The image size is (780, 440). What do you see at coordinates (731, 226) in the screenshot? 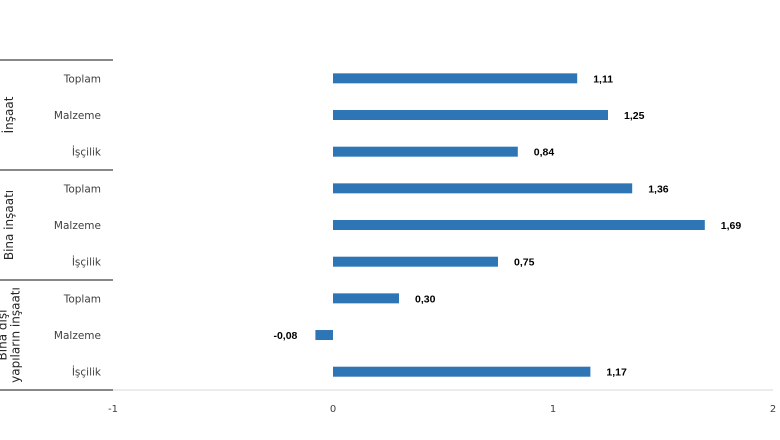
I see `data-label: 1,69` at bounding box center [731, 226].